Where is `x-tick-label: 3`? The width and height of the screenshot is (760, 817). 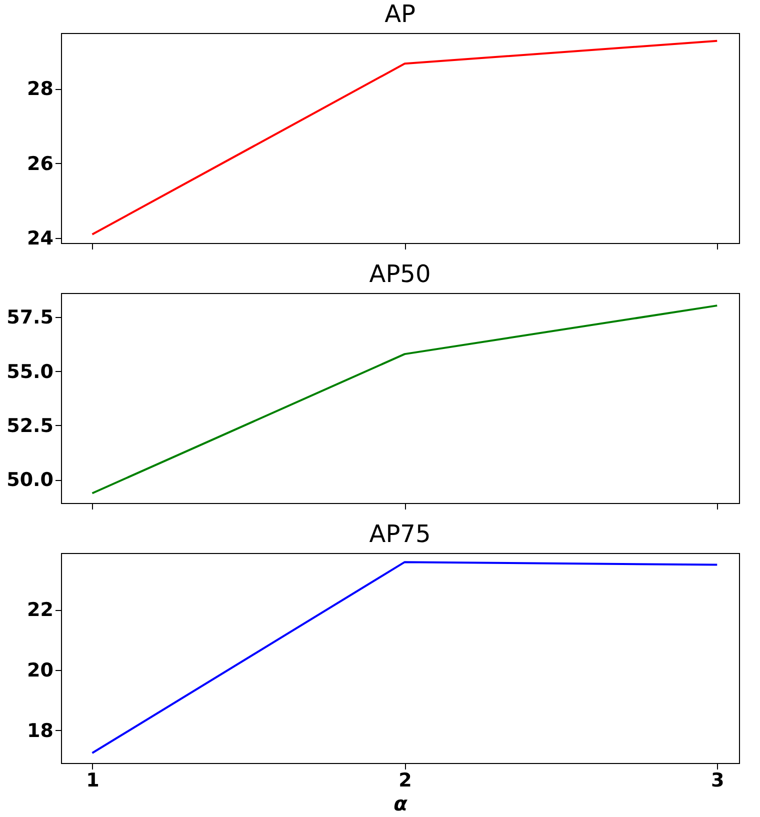 x-tick-label: 3 is located at coordinates (717, 781).